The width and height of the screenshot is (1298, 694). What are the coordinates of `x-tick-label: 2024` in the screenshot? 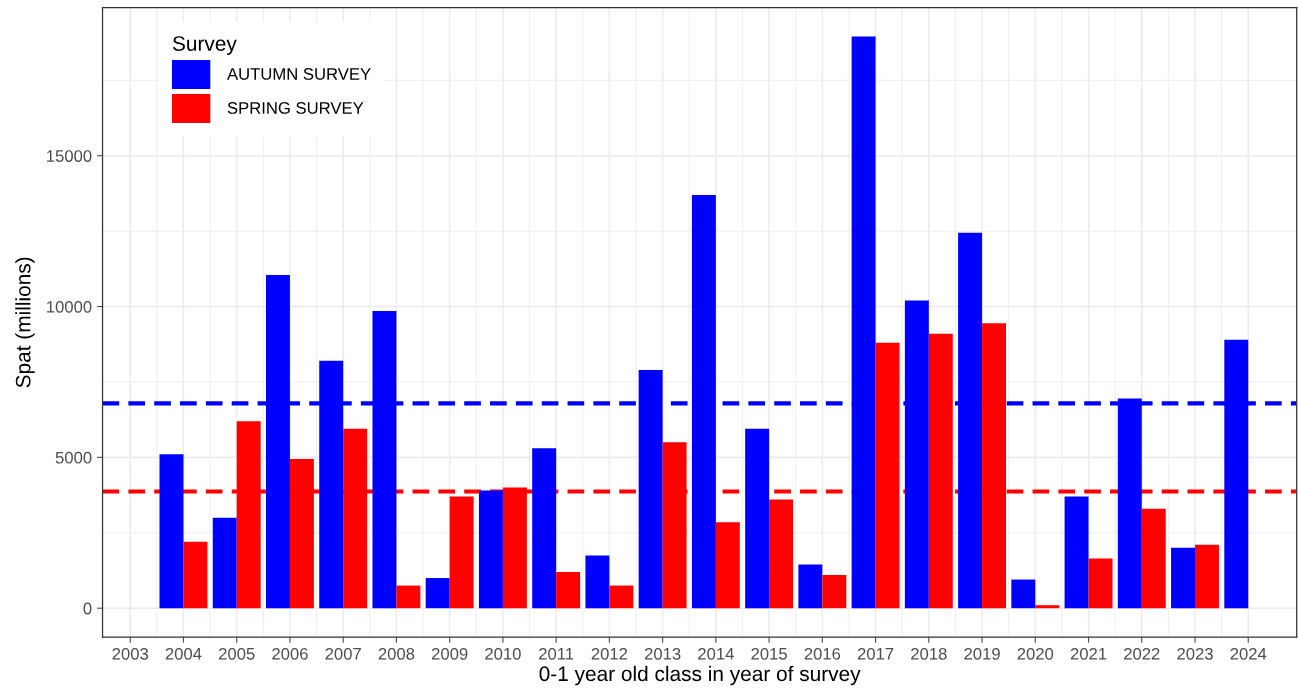 It's located at (1248, 653).